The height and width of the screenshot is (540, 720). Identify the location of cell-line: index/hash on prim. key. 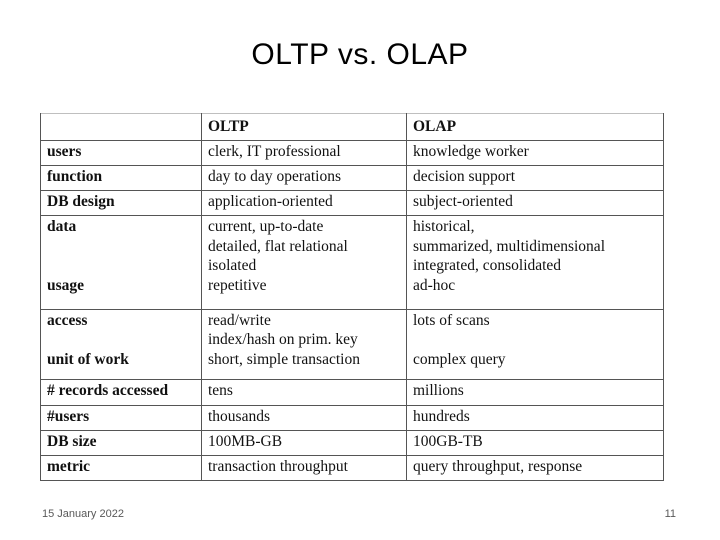
(283, 340).